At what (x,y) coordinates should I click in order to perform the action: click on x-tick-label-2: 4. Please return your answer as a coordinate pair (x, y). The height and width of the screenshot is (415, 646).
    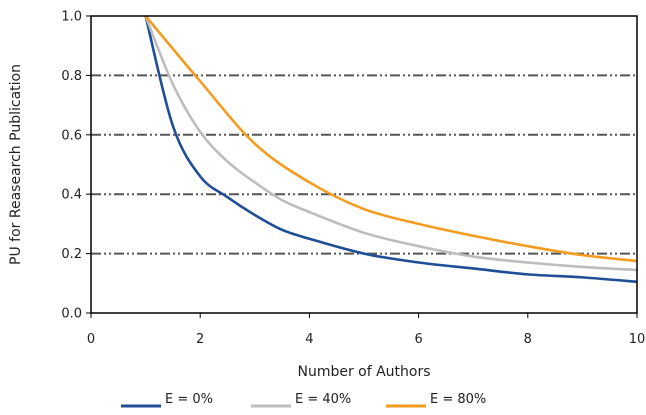
    Looking at the image, I should click on (309, 339).